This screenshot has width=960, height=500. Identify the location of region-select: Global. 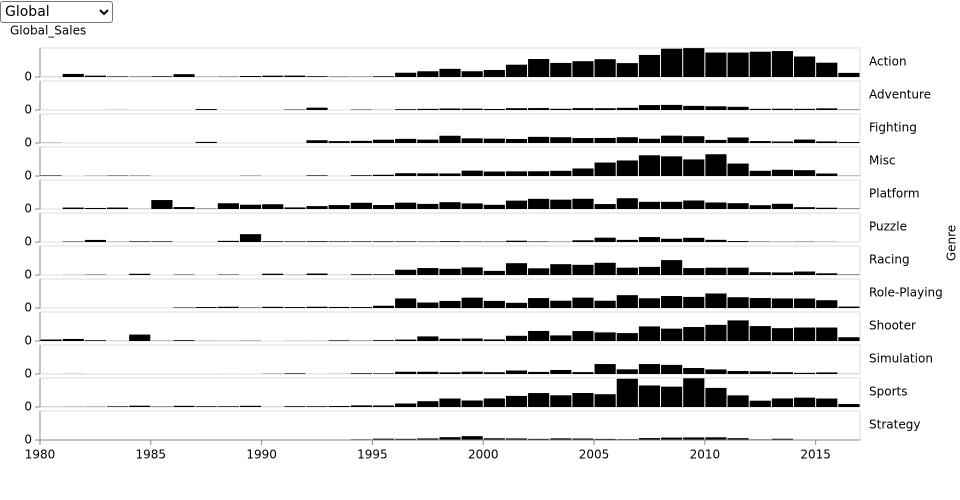
(56, 12).